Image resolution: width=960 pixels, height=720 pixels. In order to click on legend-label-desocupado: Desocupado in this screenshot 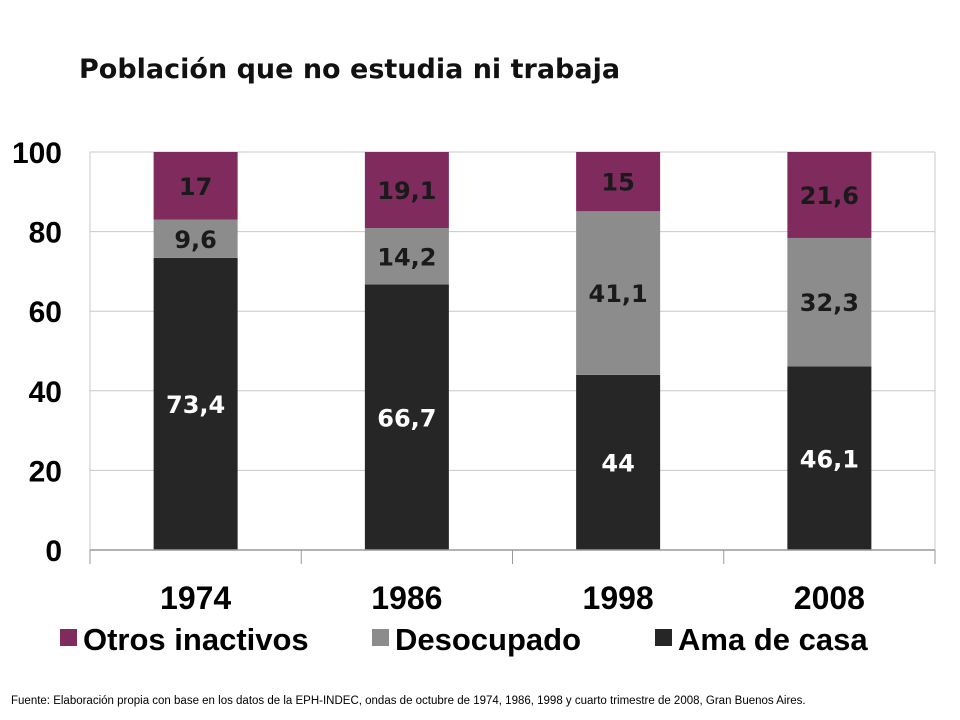, I will do `click(488, 639)`.